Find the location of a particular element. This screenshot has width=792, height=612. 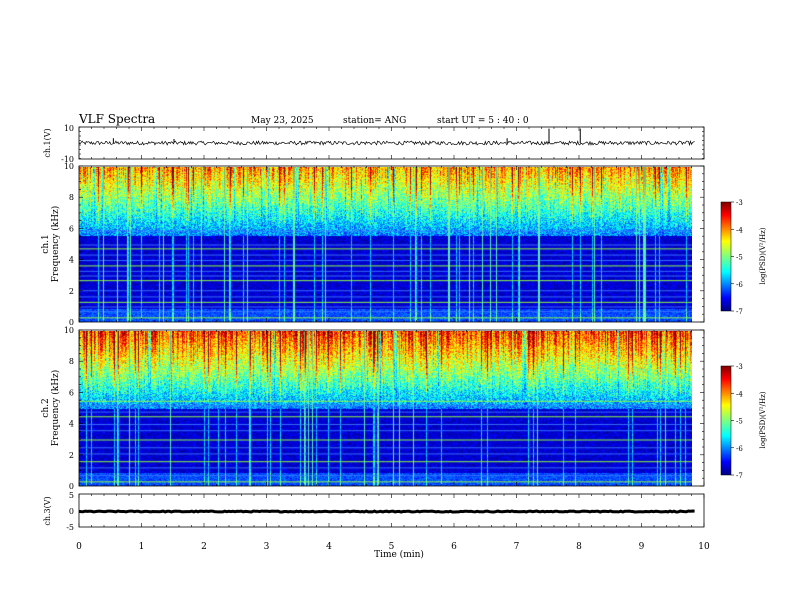

x-tick-label: 10 is located at coordinates (704, 547).